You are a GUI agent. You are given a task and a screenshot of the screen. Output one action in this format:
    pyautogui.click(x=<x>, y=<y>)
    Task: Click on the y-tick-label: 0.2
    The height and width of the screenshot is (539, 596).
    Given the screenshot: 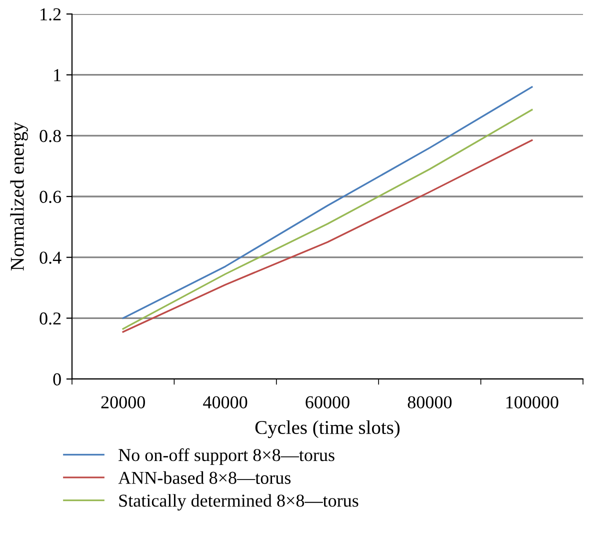 What is the action you would take?
    pyautogui.click(x=50, y=318)
    